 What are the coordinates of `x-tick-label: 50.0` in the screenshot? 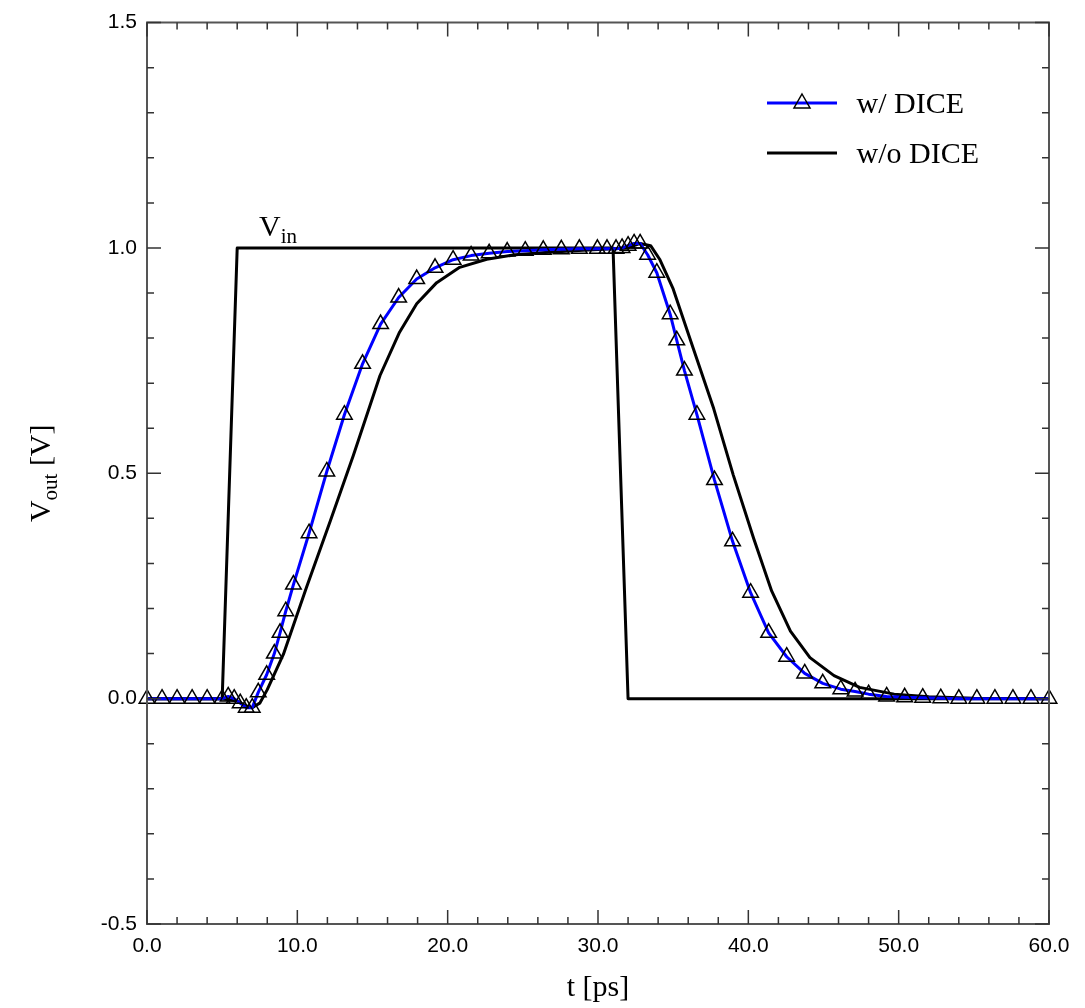 It's located at (899, 945).